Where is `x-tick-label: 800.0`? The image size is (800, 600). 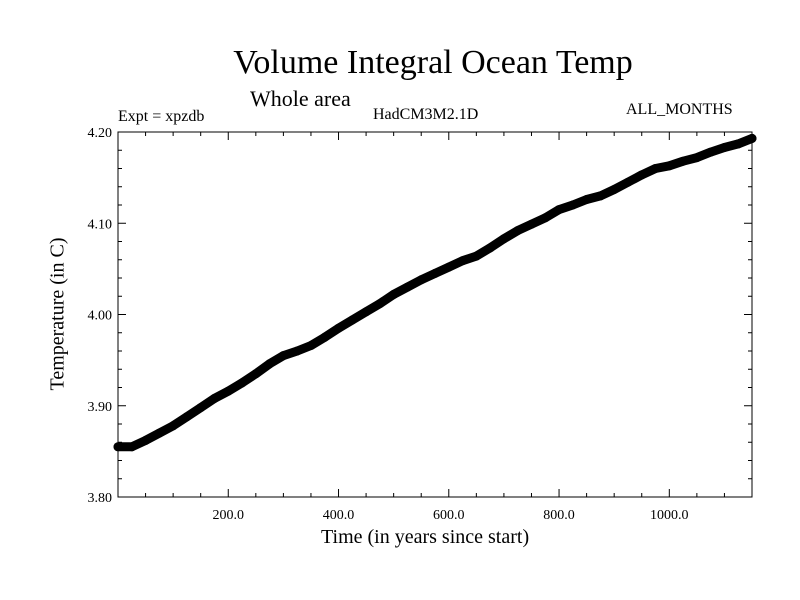
x-tick-label: 800.0 is located at coordinates (559, 515).